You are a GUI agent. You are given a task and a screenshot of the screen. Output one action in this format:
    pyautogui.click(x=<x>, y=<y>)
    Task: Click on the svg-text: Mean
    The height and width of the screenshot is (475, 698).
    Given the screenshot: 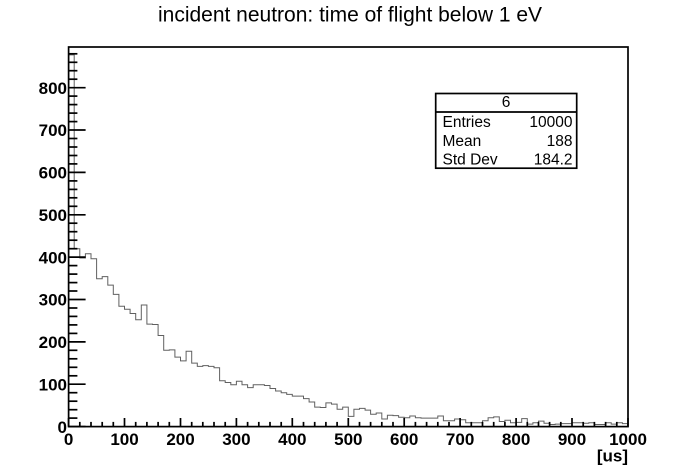 What is the action you would take?
    pyautogui.click(x=462, y=141)
    